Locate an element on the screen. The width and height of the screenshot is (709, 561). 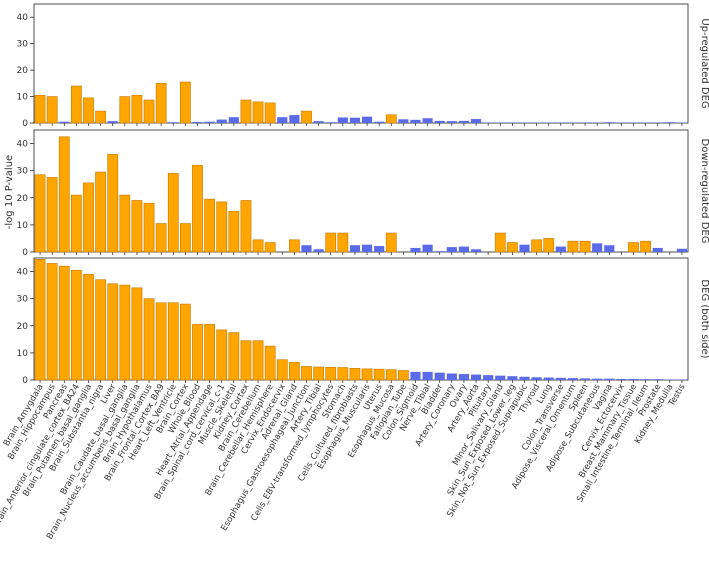
y-tick-label: 10 is located at coordinates (23, 354).